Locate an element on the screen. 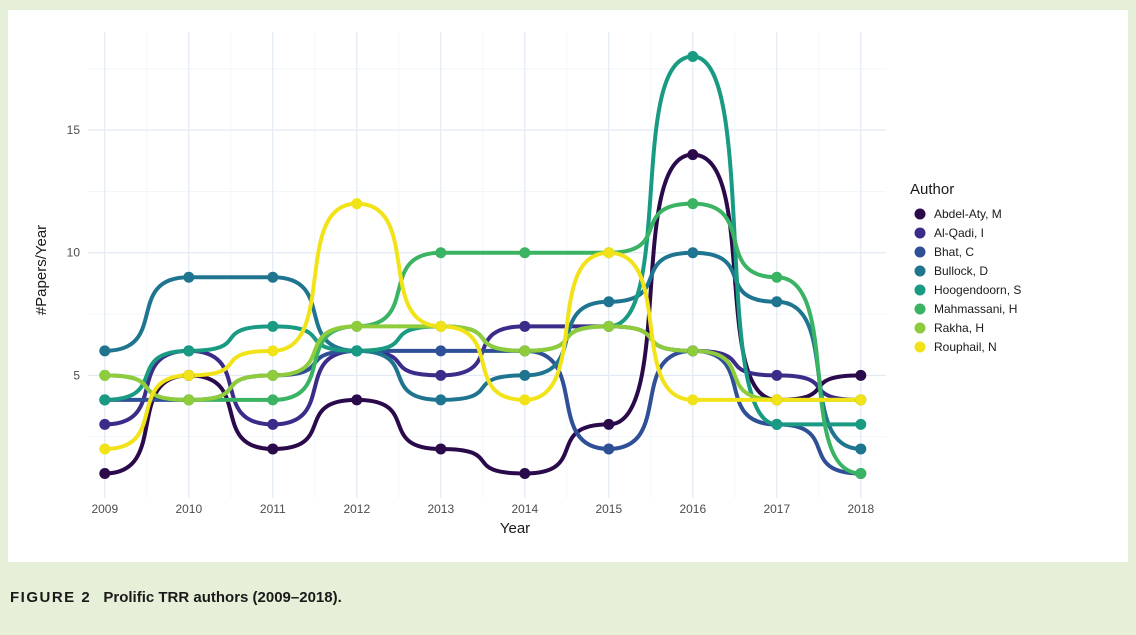 This screenshot has height=635, width=1136. x-tick-label: 2012 is located at coordinates (356, 509).